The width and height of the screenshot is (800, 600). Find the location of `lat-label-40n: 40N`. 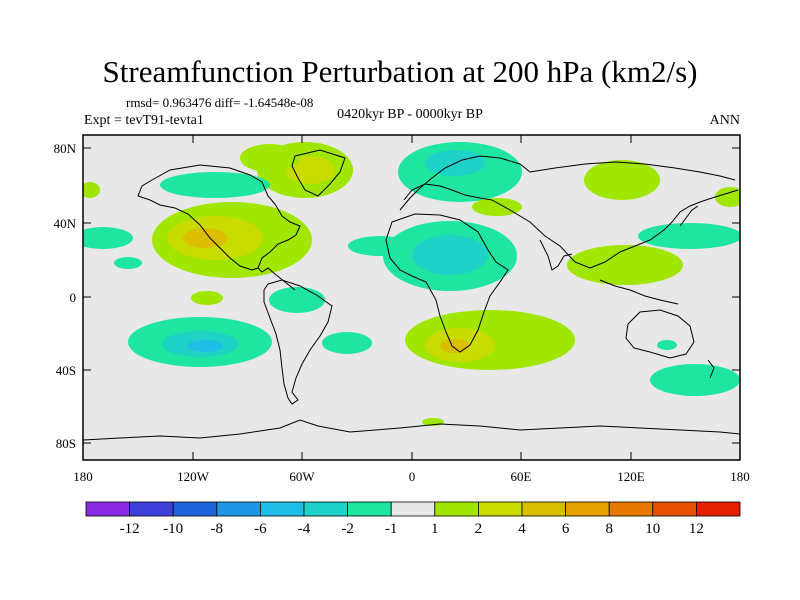

lat-label-40n: 40N is located at coordinates (65, 223).